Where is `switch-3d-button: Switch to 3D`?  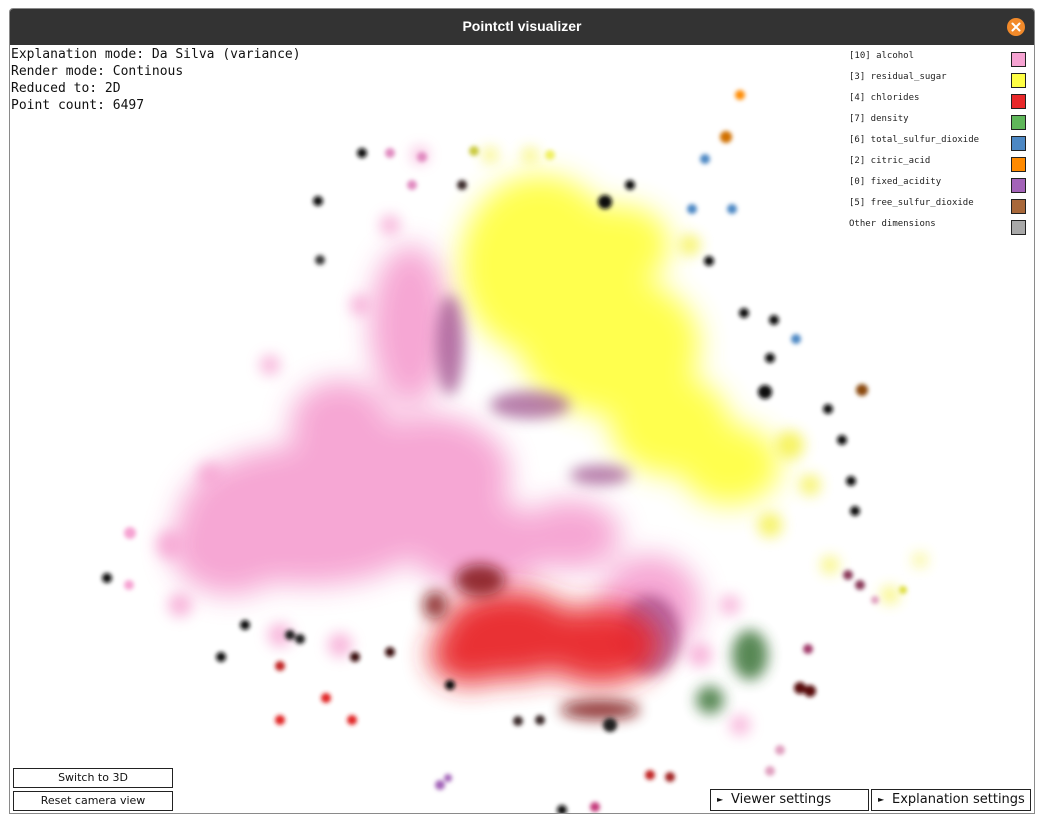
switch-3d-button: Switch to 3D is located at coordinates (93, 778).